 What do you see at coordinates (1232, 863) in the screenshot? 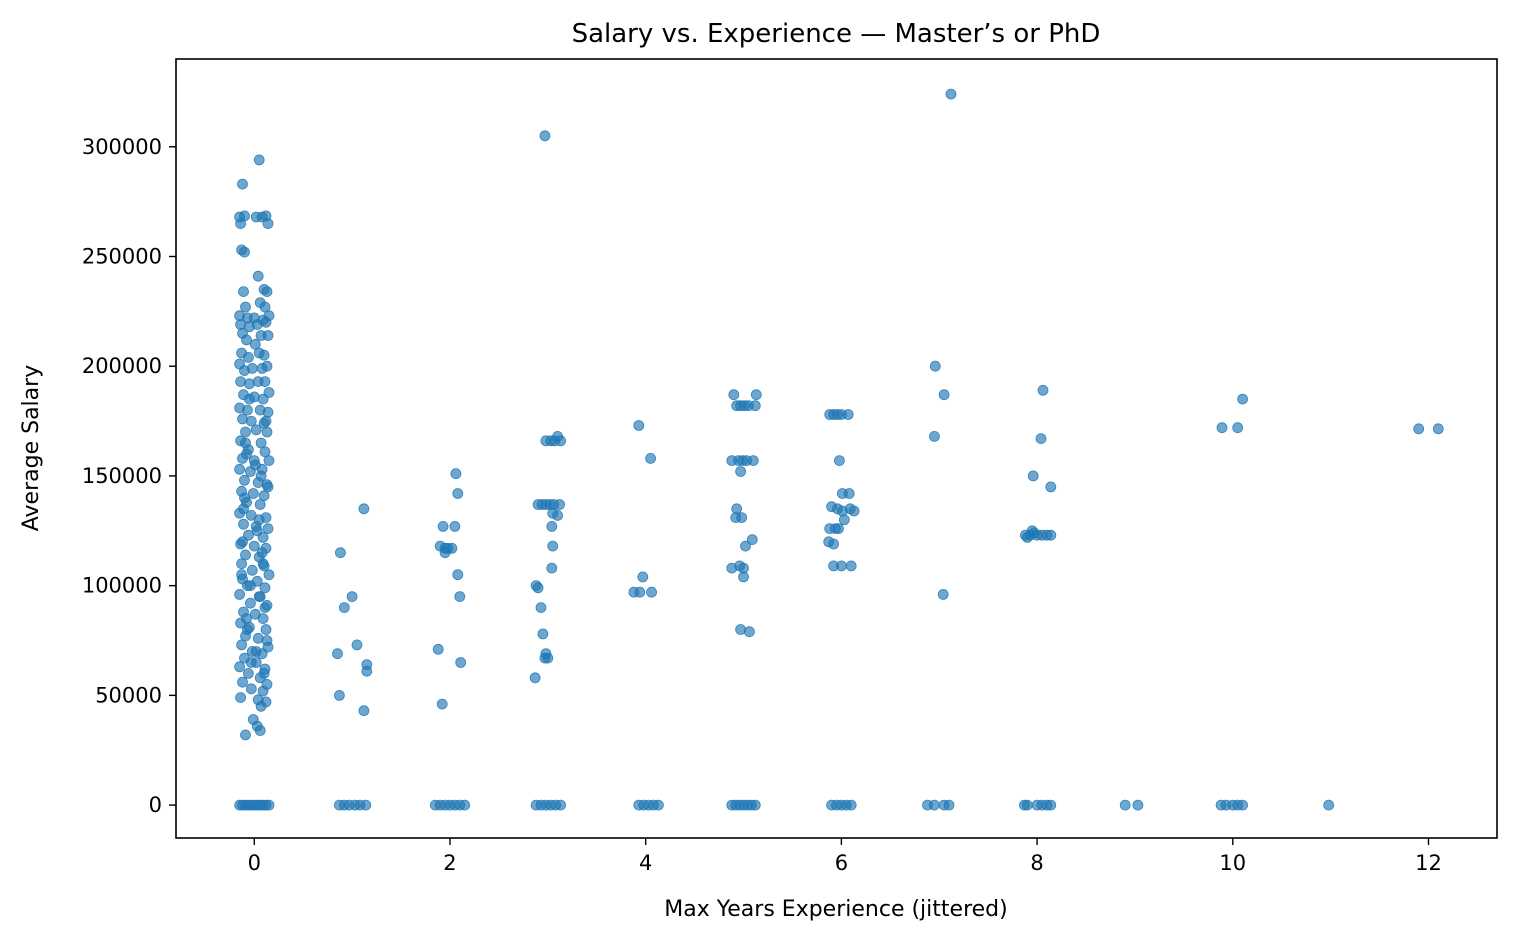
I see `x-tick-label: 10` at bounding box center [1232, 863].